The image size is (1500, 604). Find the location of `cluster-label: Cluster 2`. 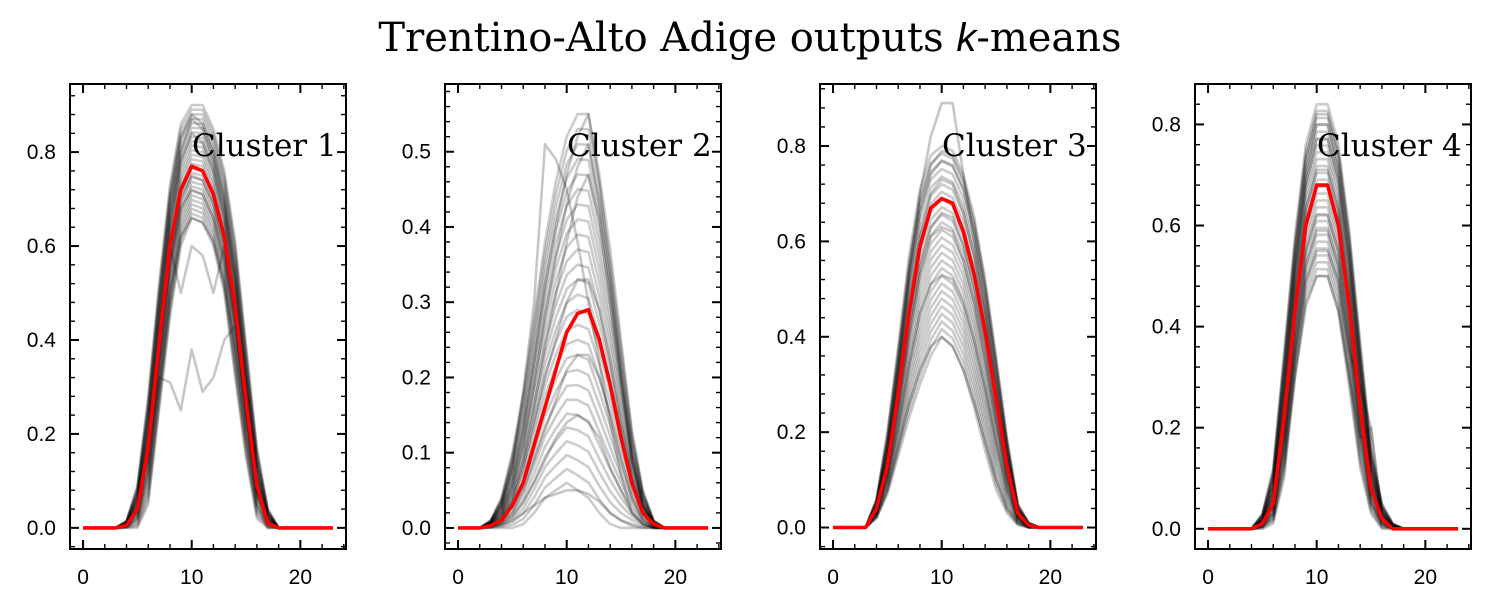

cluster-label: Cluster 2 is located at coordinates (639, 146).